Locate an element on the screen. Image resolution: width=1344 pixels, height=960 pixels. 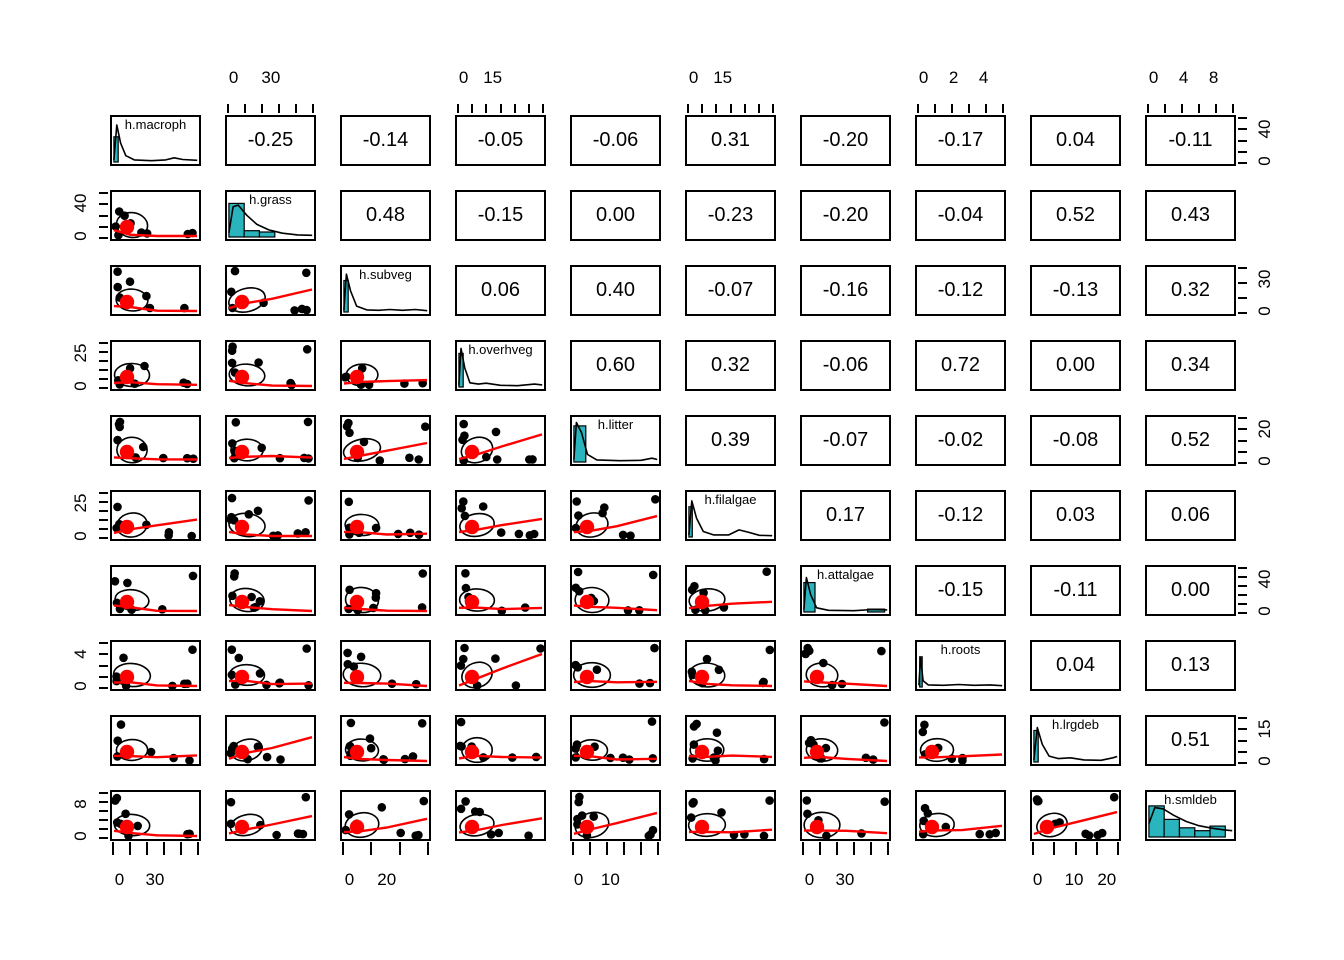
correlation-value: -0.12 is located at coordinates (960, 515).